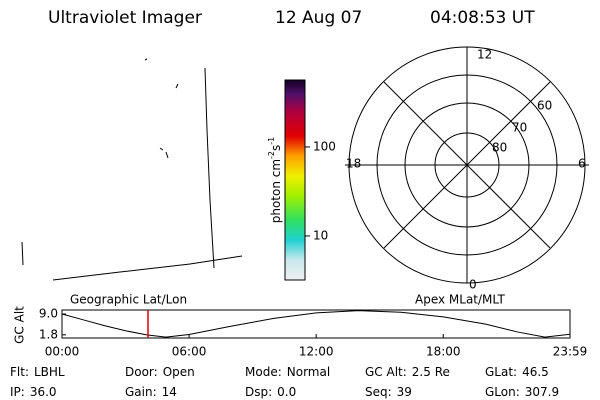 The width and height of the screenshot is (600, 400). I want to click on x-tick-label: 06:00, so click(189, 352).